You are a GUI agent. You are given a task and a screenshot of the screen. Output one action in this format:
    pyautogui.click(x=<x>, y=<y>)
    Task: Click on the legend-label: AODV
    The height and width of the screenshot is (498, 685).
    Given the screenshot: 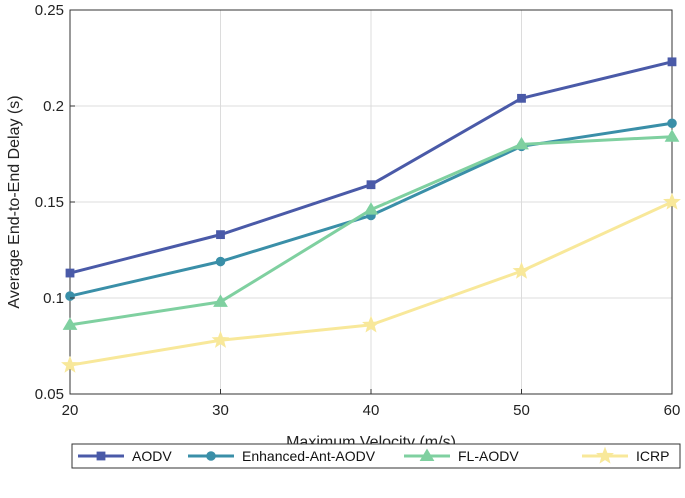 What is the action you would take?
    pyautogui.click(x=152, y=456)
    